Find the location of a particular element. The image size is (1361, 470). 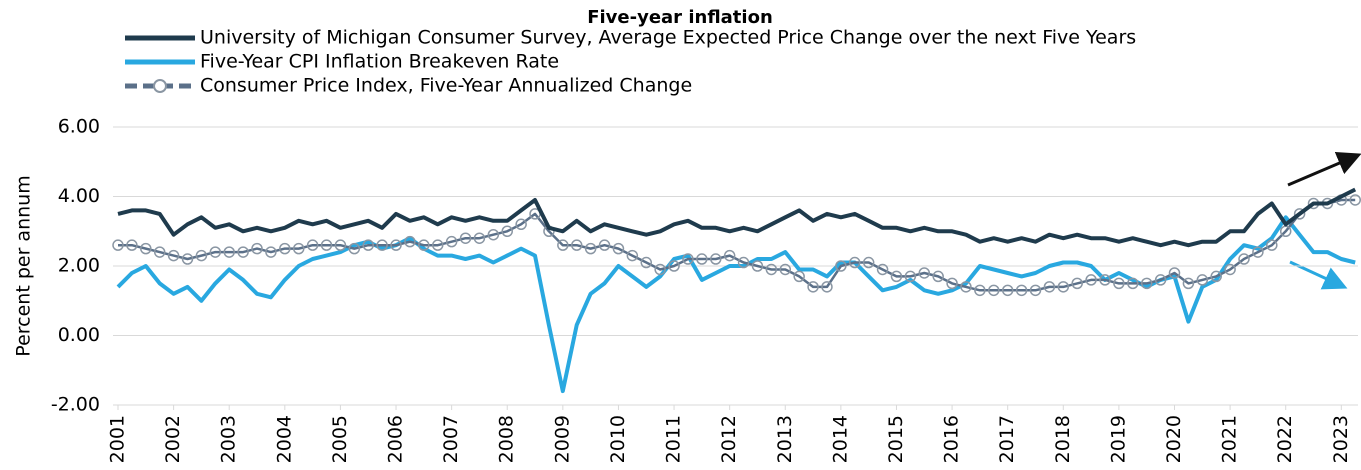

y-tick-label: 6.00 is located at coordinates (79, 127).